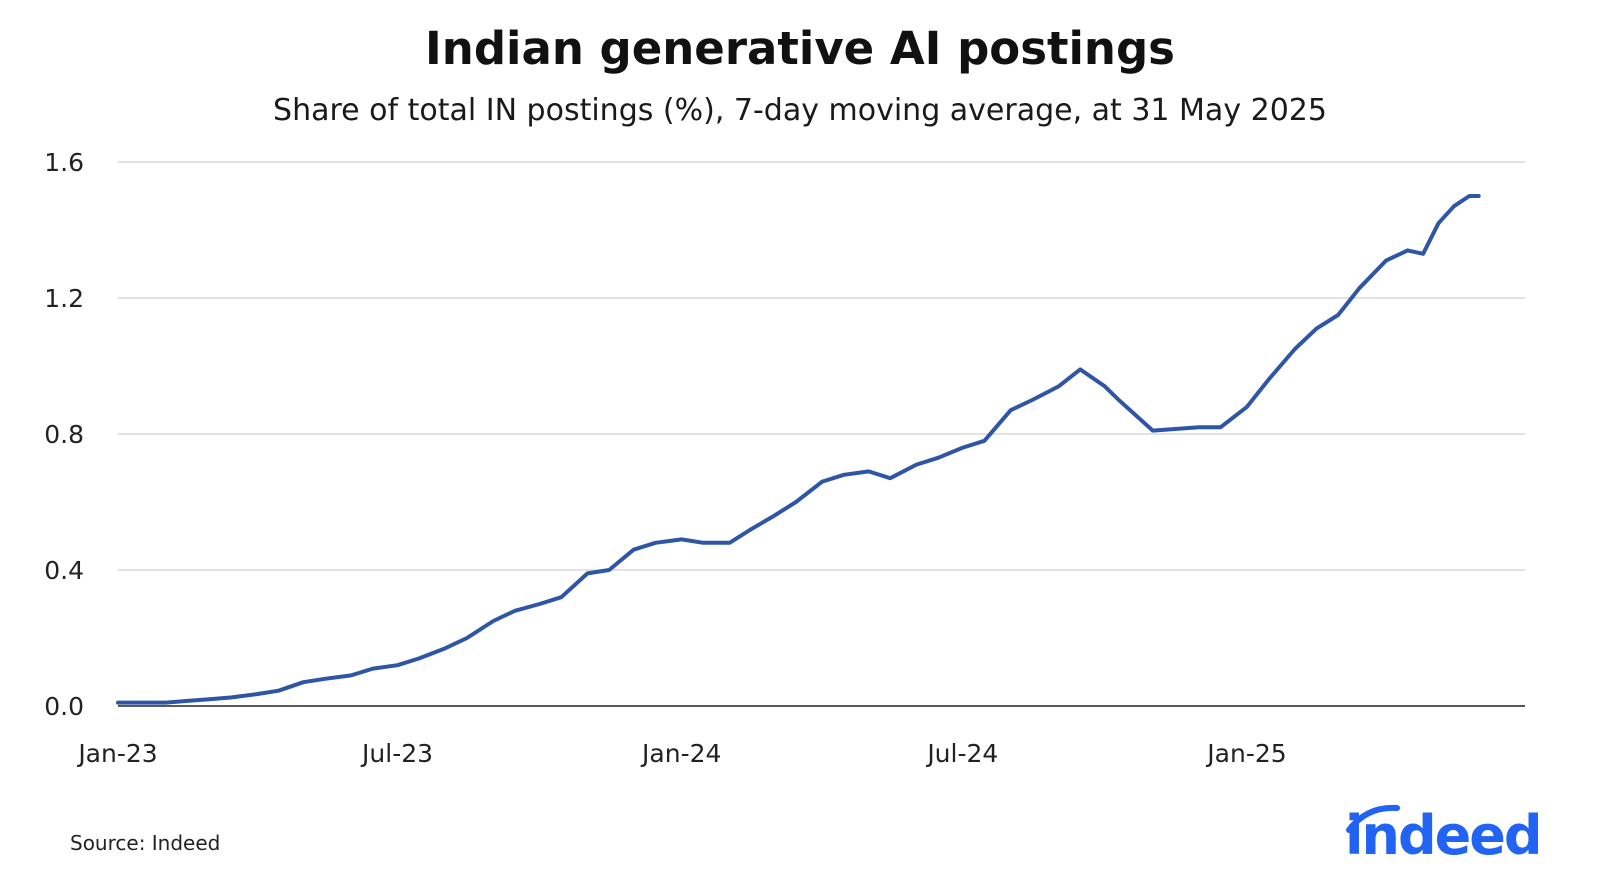  I want to click on x-tick-label: Jan-24, so click(680, 753).